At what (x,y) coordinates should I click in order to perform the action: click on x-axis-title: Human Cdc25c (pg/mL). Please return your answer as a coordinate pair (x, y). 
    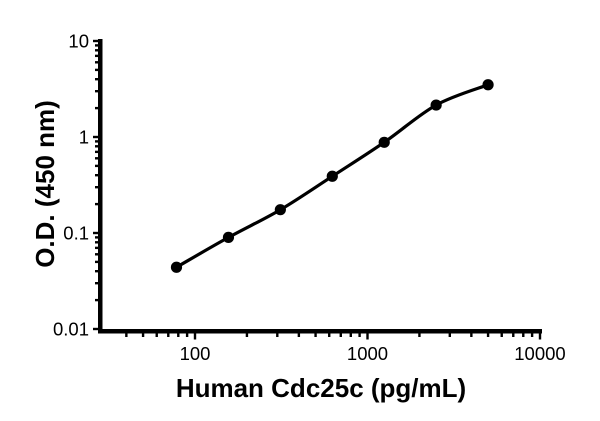
    Looking at the image, I should click on (321, 388).